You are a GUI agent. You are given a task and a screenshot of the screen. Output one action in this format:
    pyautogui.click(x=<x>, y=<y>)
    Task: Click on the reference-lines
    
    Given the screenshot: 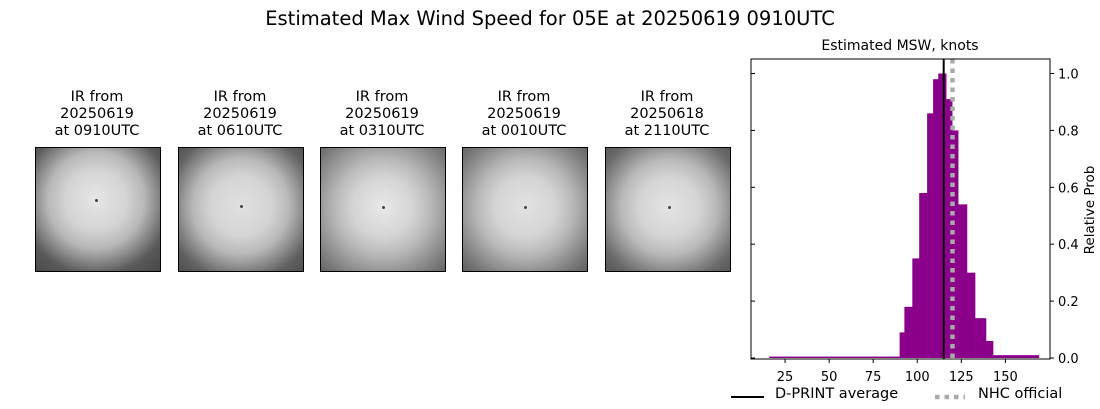 What is the action you would take?
    pyautogui.click(x=948, y=209)
    